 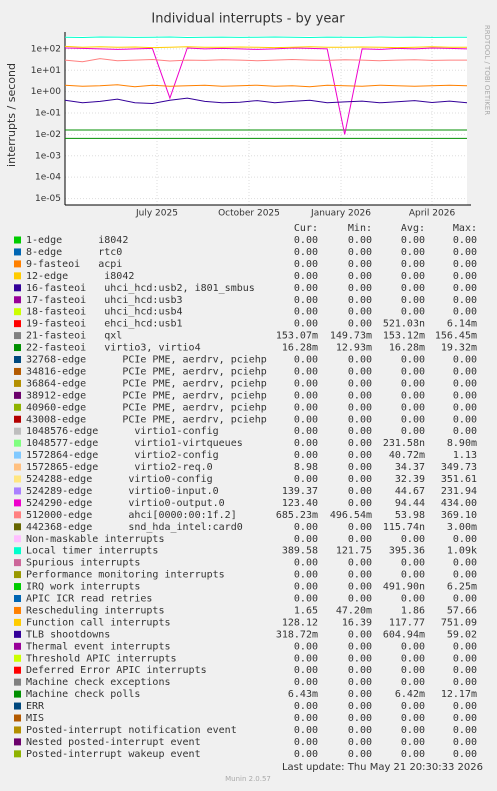 What do you see at coordinates (407, 348) in the screenshot?
I see `legend-stat: 16.28m` at bounding box center [407, 348].